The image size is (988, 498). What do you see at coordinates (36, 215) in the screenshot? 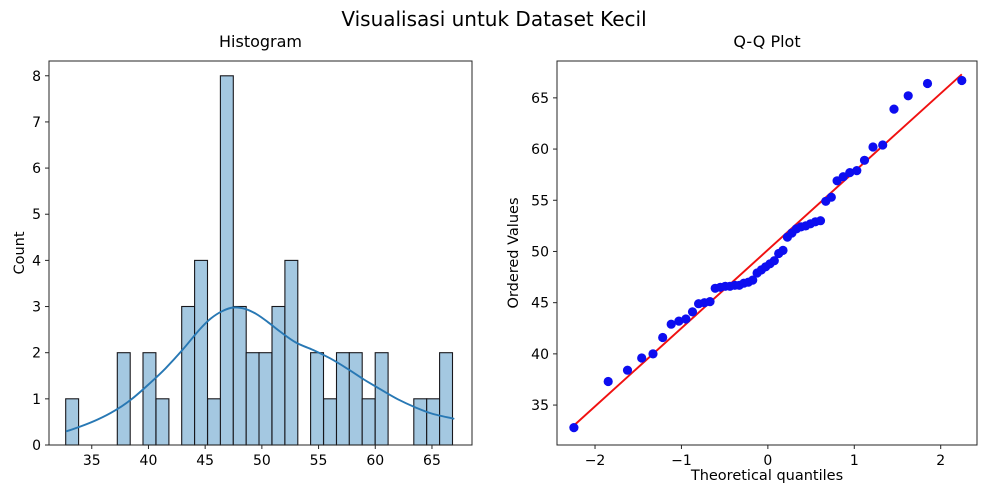
I see `histogram-y-tick-label: 5` at bounding box center [36, 215].